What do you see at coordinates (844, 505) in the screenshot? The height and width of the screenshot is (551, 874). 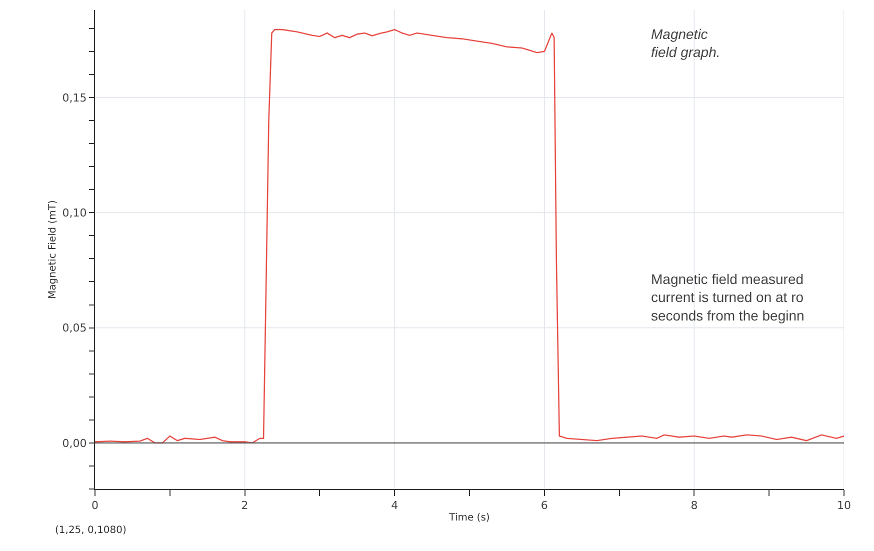 I see `x-tick-label: 10` at bounding box center [844, 505].